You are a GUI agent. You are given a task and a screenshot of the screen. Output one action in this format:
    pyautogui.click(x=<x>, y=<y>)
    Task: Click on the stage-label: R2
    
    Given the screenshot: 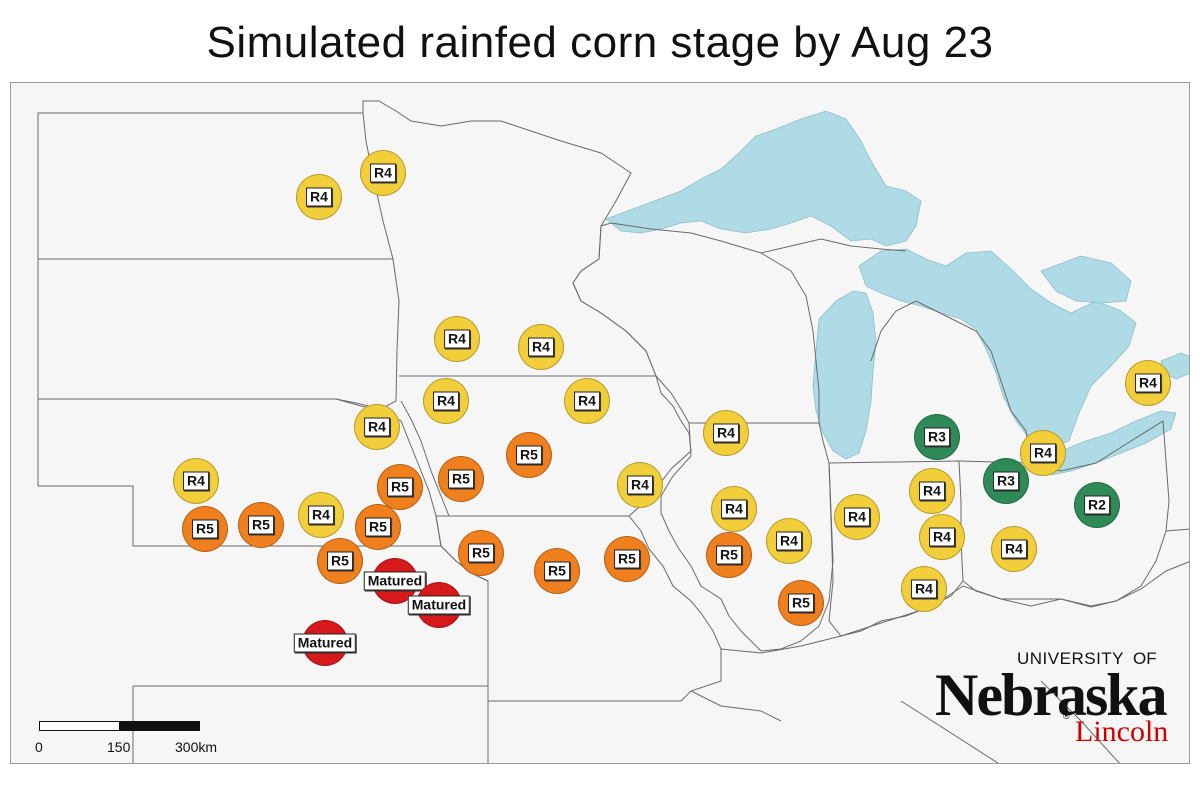 What is the action you would take?
    pyautogui.click(x=1097, y=505)
    